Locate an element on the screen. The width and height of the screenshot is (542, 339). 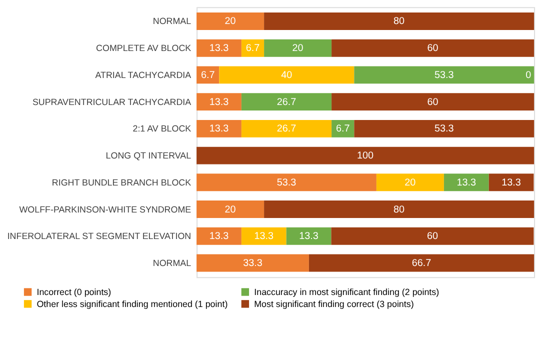
data-label: 40 is located at coordinates (287, 75).